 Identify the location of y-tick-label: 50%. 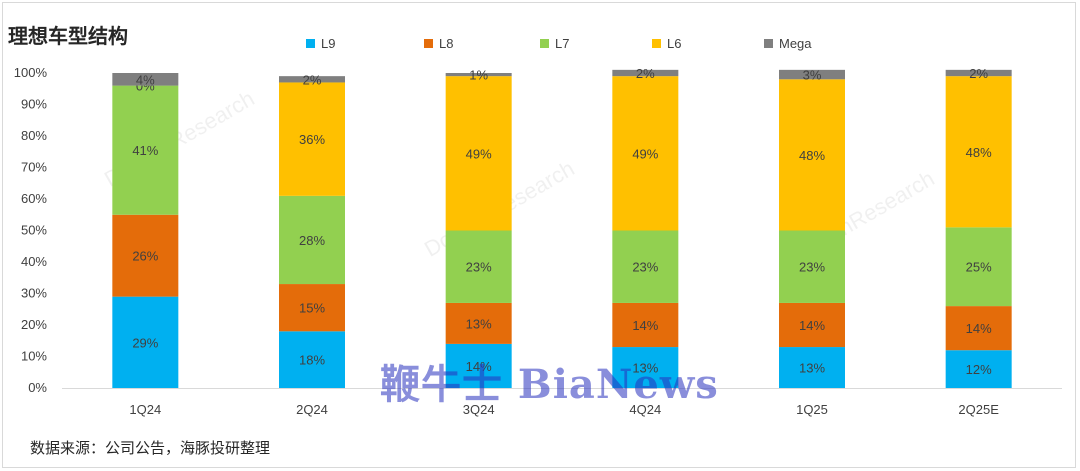
(34, 230).